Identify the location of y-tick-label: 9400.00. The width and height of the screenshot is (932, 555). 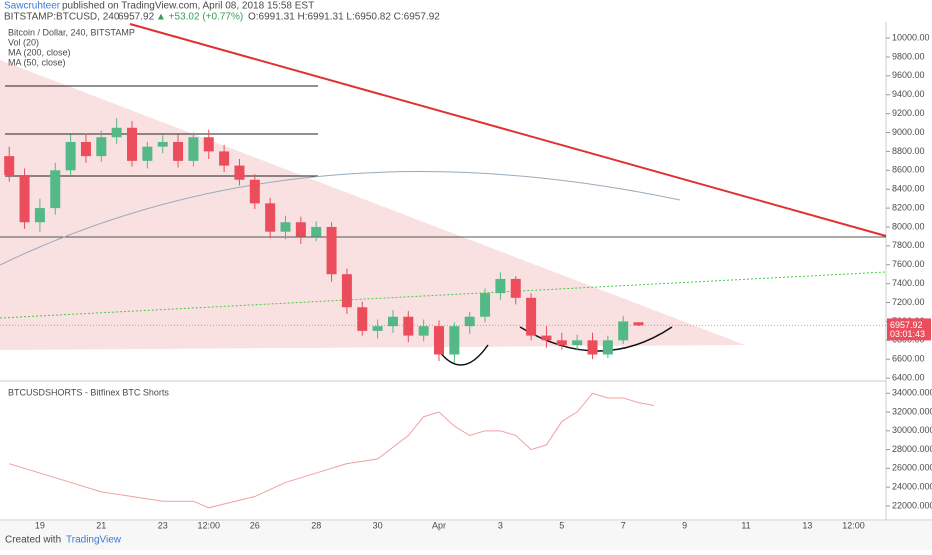
(908, 94).